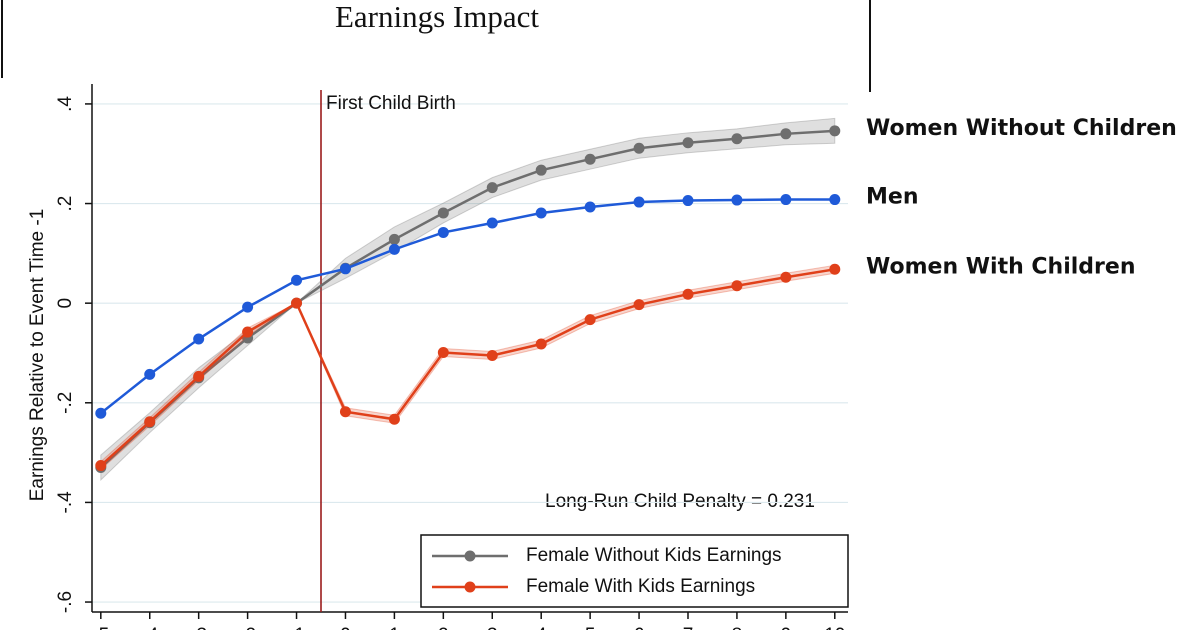  I want to click on x-tick-label: 4, so click(541, 627).